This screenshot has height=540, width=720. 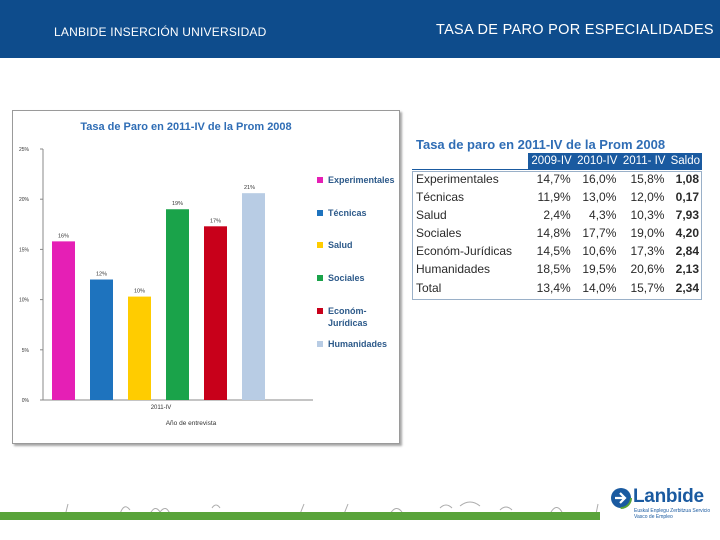 What do you see at coordinates (26, 351) in the screenshot?
I see `y-tick-label: 5%` at bounding box center [26, 351].